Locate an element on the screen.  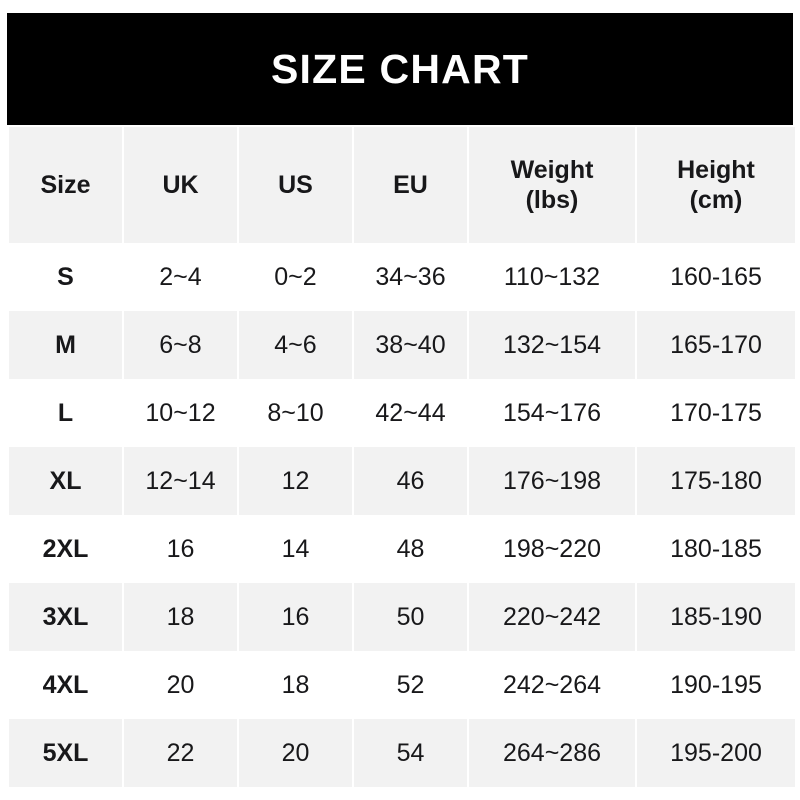
cell-size: L is located at coordinates (65, 413).